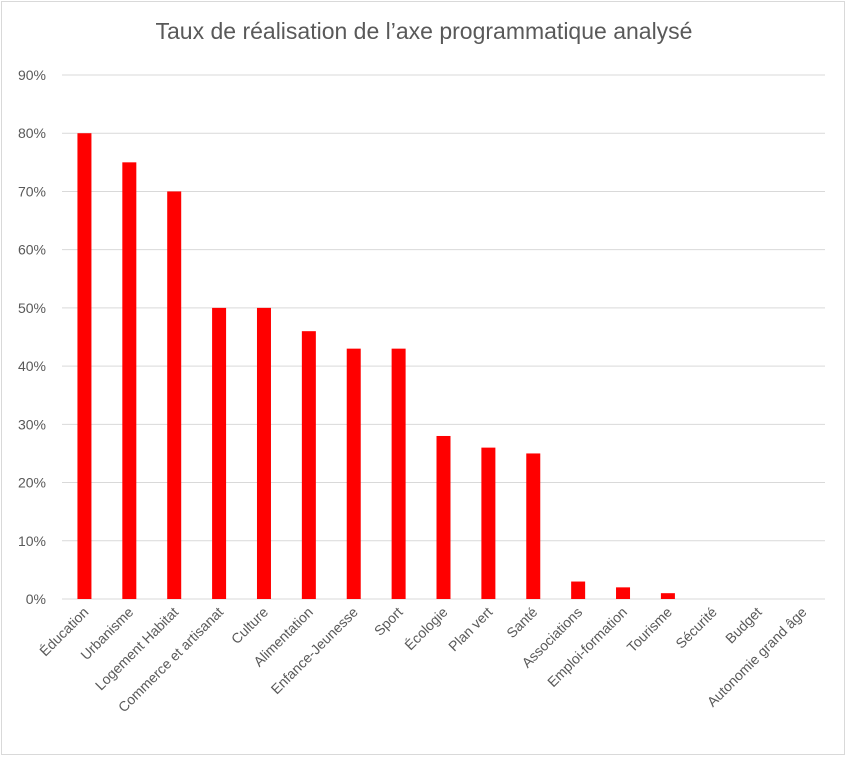  I want to click on y-tick-label: 10%, so click(32, 541).